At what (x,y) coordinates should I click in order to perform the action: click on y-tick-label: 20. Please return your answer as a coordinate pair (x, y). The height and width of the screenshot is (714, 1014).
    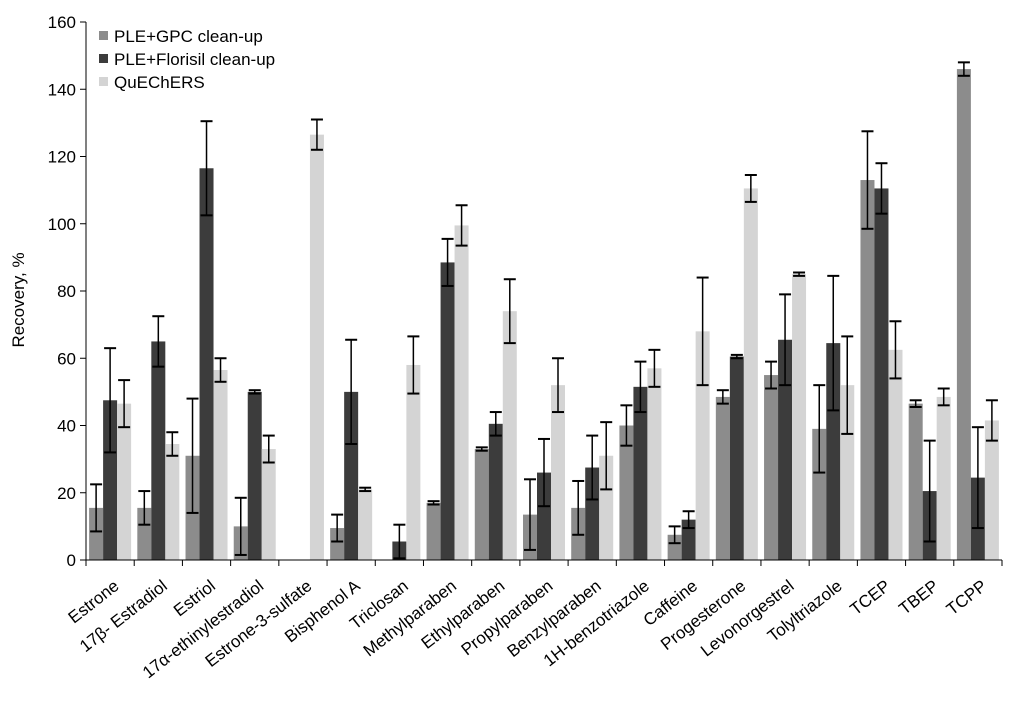
    Looking at the image, I should click on (66, 493).